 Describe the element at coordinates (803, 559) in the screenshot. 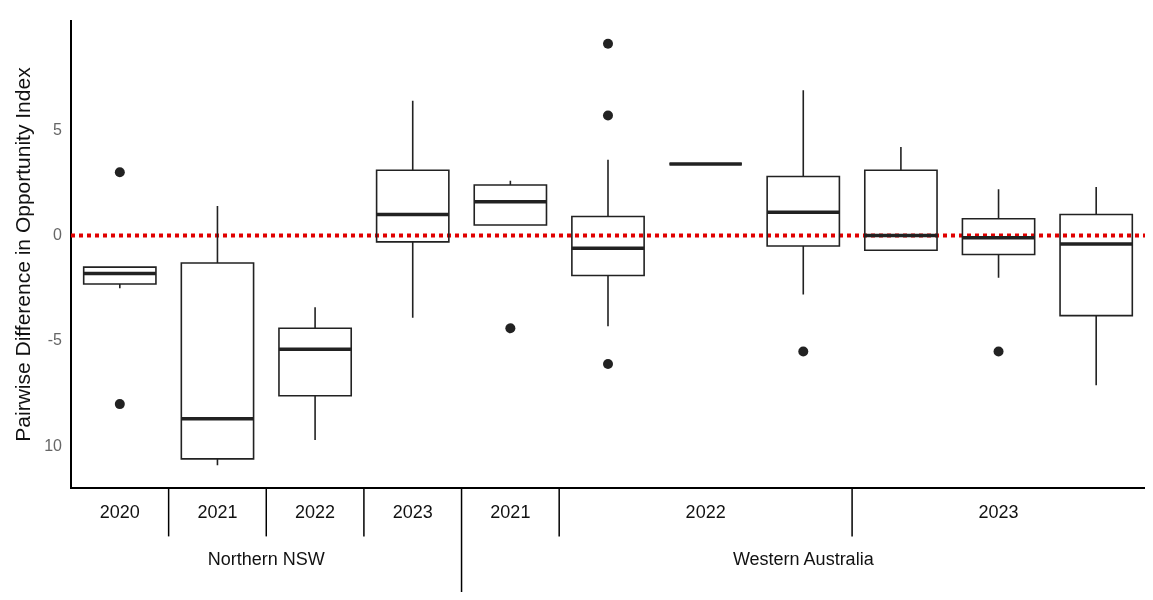

I see `text: Western Australia` at that location.